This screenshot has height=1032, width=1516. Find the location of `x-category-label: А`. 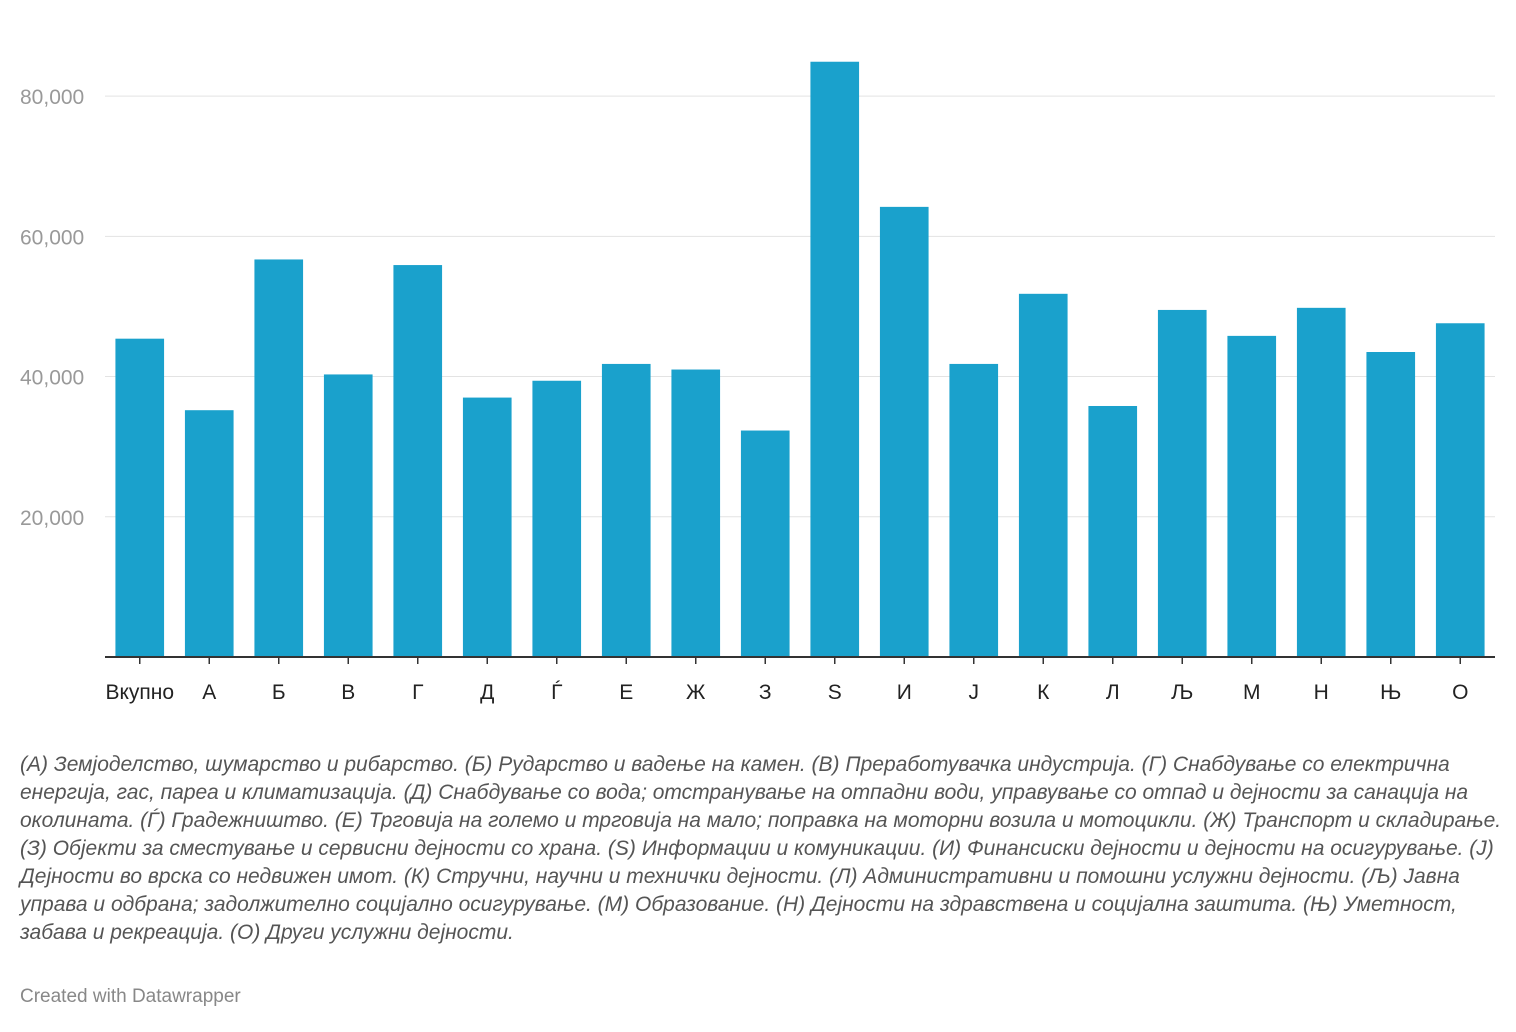

x-category-label: А is located at coordinates (209, 692).